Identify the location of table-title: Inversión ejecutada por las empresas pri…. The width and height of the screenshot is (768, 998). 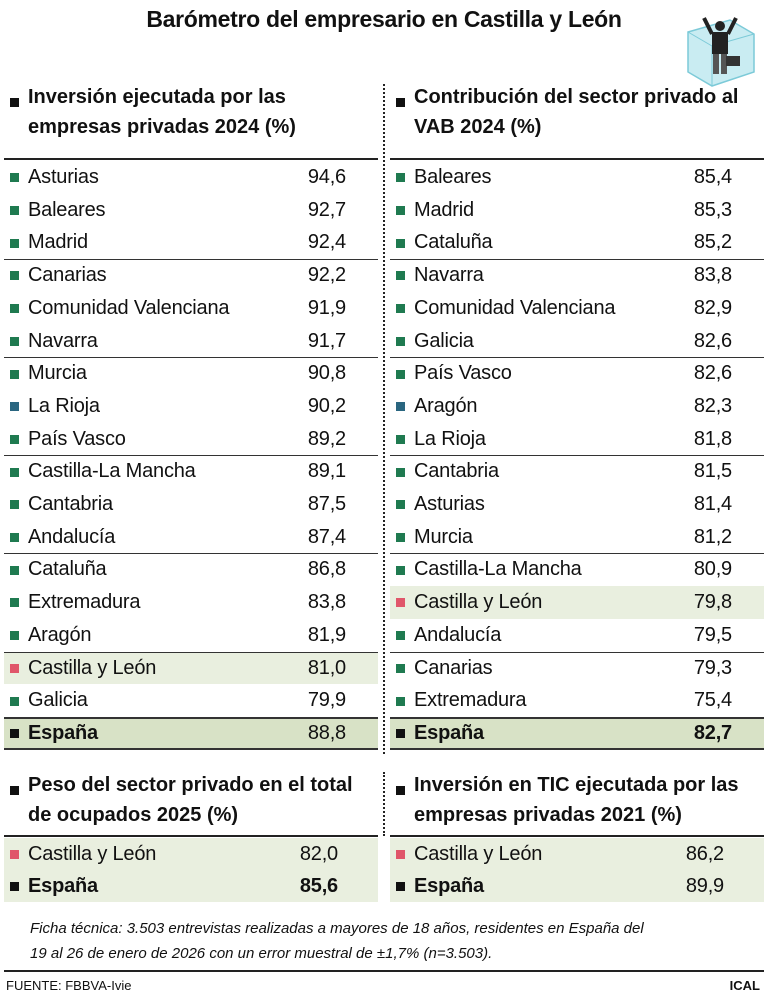
(162, 112).